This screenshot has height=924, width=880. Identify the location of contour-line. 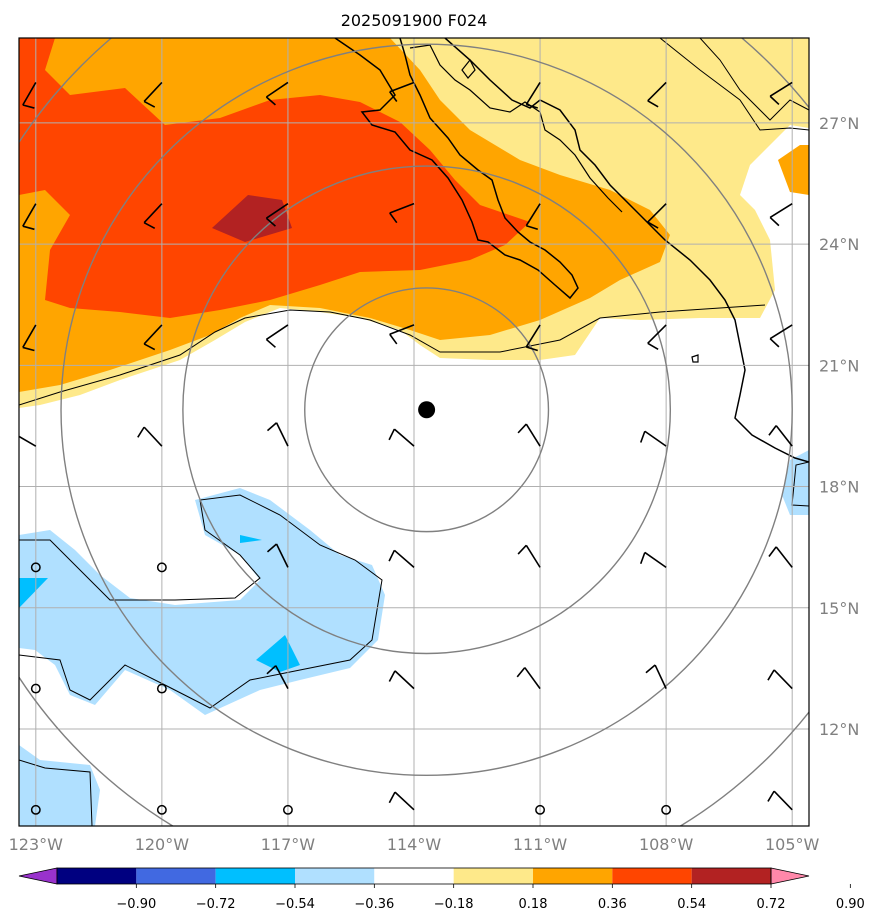
(392, 355).